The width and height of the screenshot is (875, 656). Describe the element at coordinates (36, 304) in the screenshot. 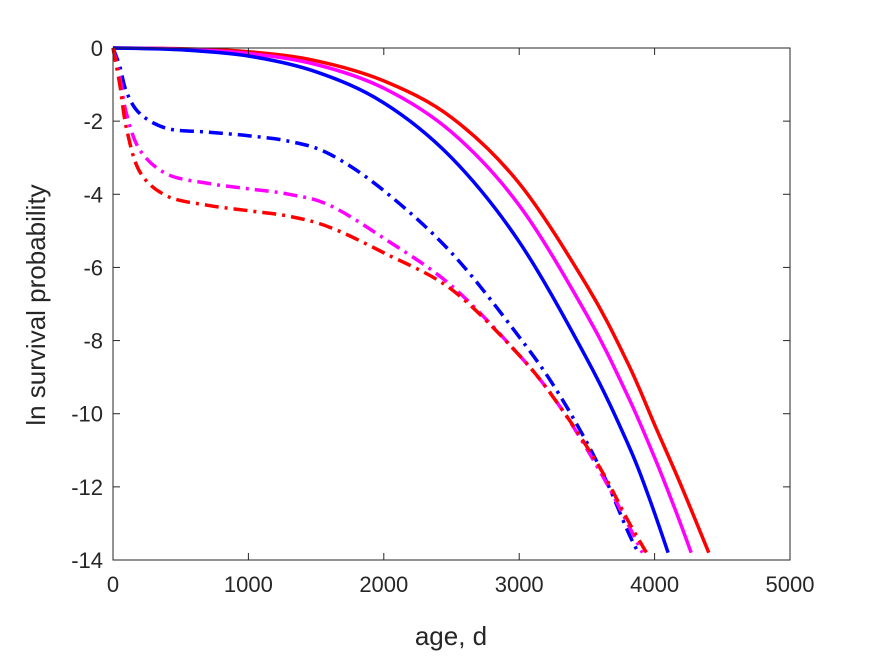

I see `y-axis-label: ln survival probability` at that location.